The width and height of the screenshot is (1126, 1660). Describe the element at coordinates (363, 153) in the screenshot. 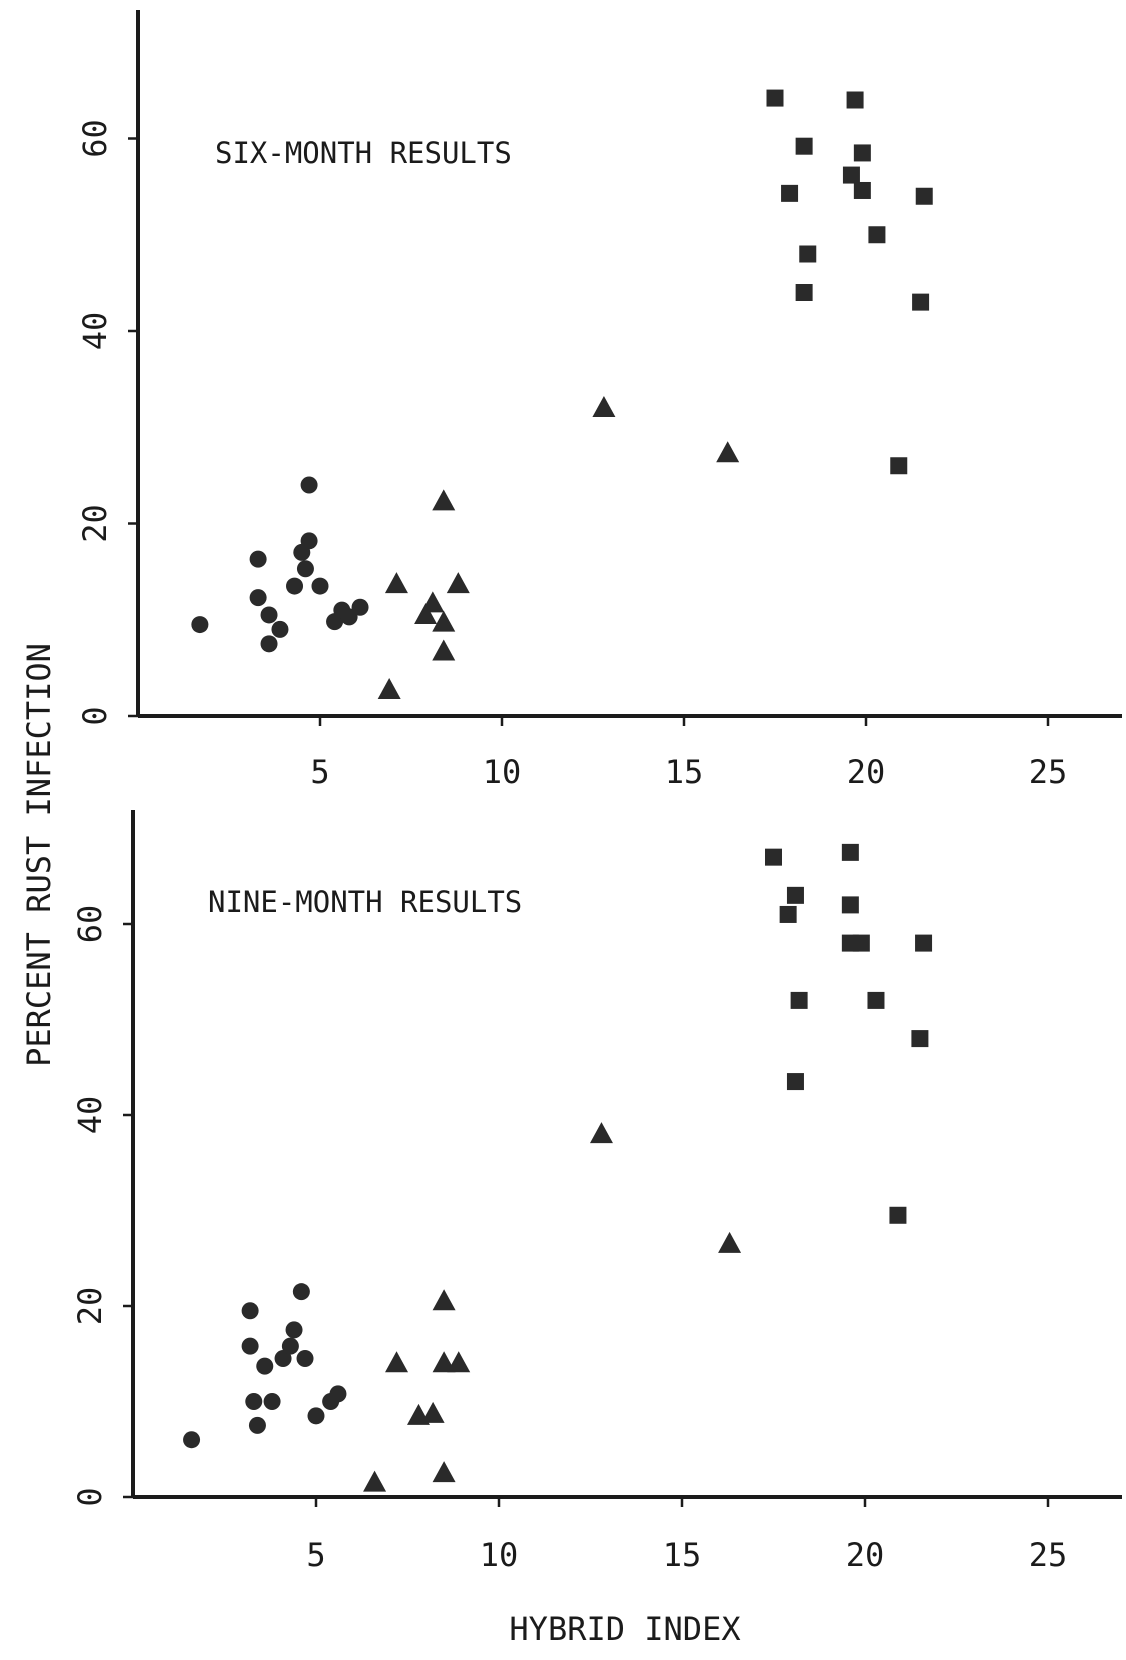

I see `panel-title: SIX-MONTH RESULTS` at that location.